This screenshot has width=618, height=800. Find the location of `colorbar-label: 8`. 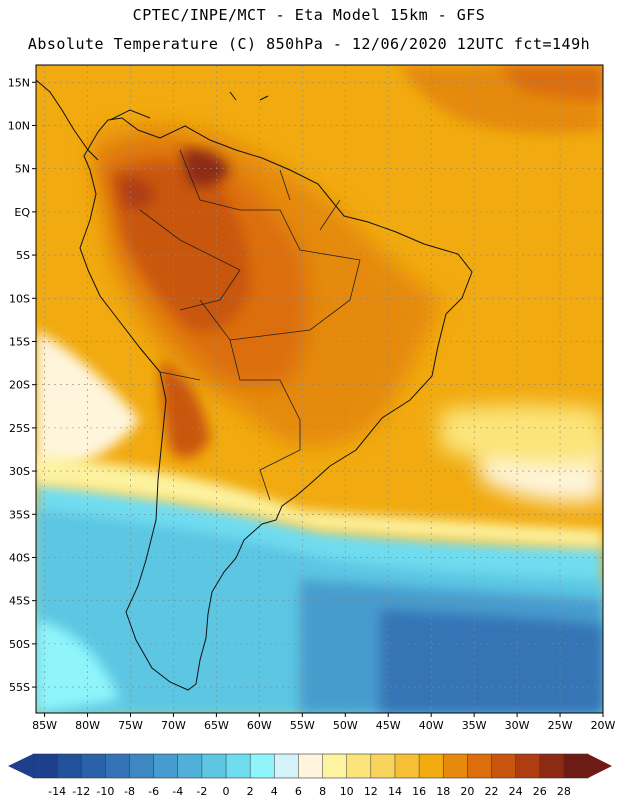

colorbar-label: 8 is located at coordinates (322, 791).